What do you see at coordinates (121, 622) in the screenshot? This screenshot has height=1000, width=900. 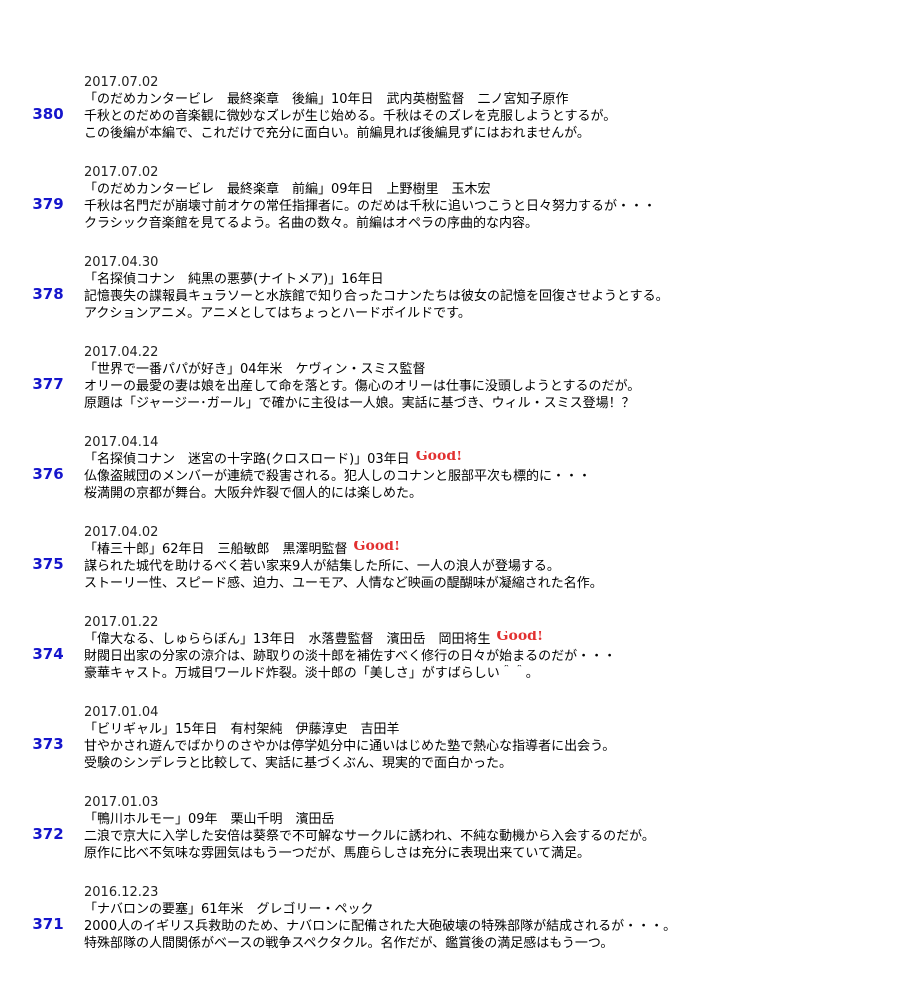 I see `entry-date: 2017.01.22` at bounding box center [121, 622].